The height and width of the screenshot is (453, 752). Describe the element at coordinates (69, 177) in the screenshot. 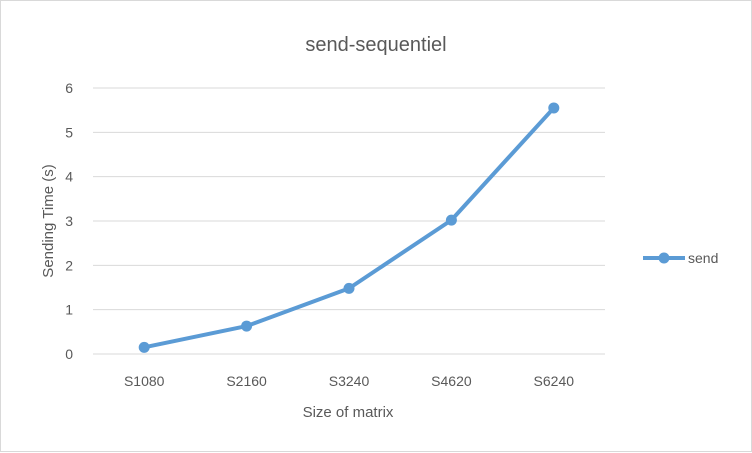

I see `y-tick-label: 4` at that location.